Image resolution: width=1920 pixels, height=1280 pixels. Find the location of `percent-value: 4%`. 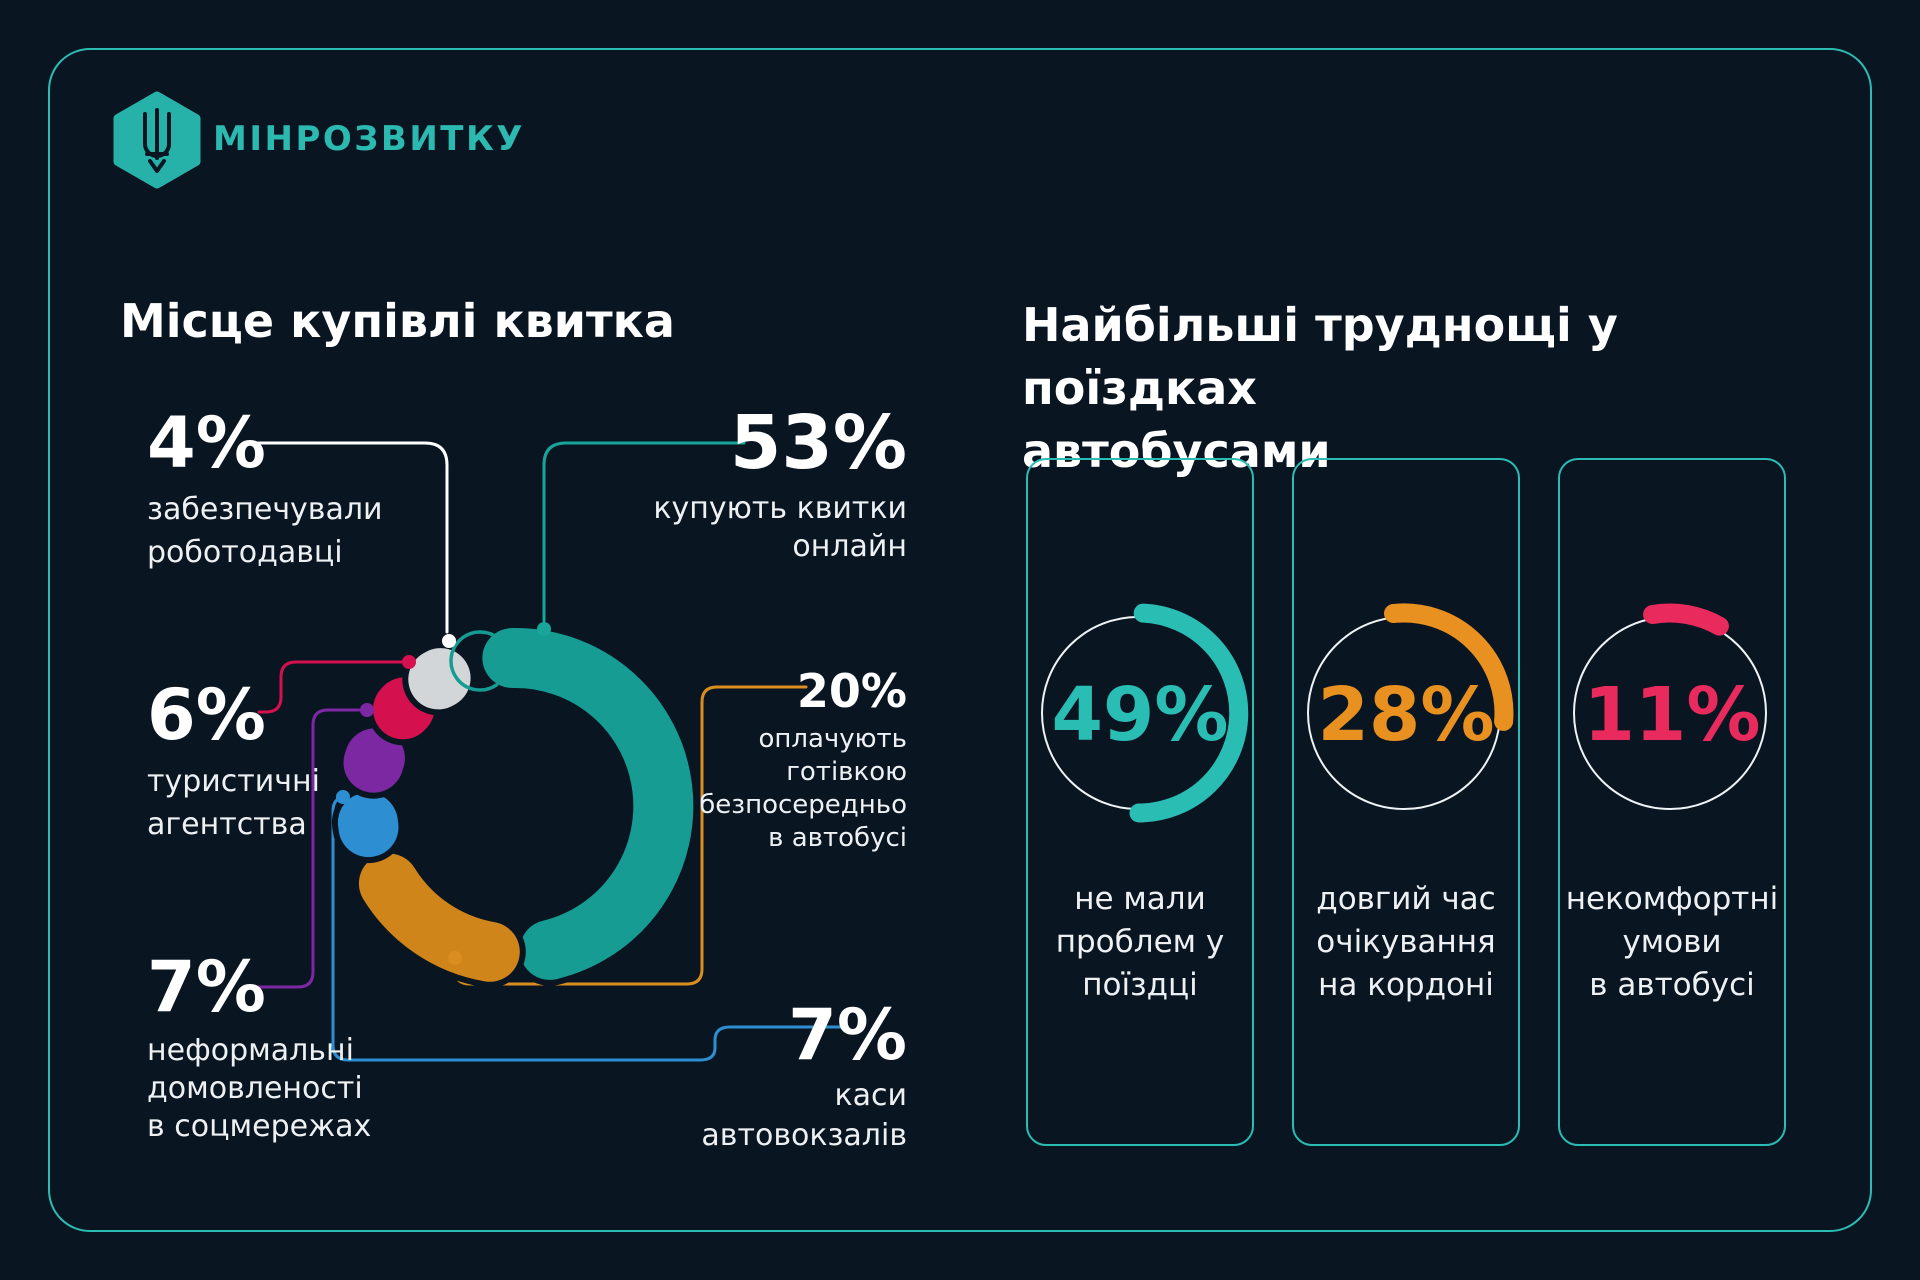

percent-value: 4% is located at coordinates (206, 443).